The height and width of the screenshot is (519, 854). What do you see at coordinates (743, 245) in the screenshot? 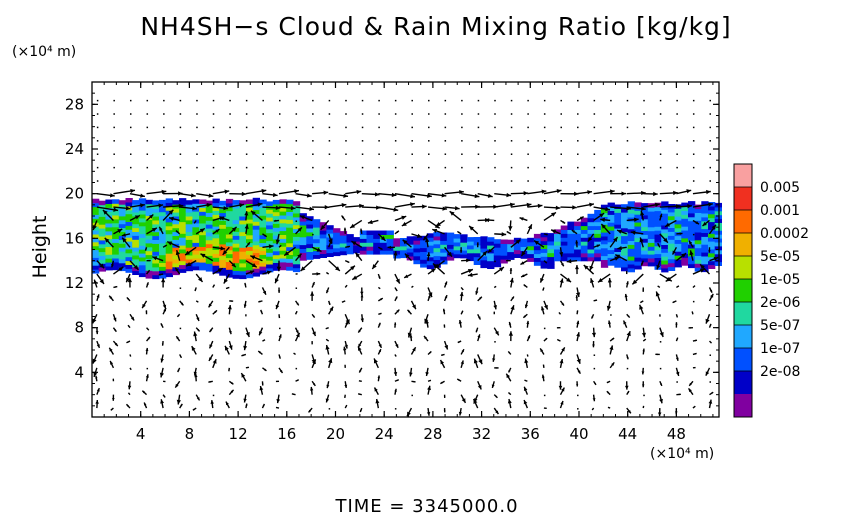
I see `colorbar-swatch` at bounding box center [743, 245].